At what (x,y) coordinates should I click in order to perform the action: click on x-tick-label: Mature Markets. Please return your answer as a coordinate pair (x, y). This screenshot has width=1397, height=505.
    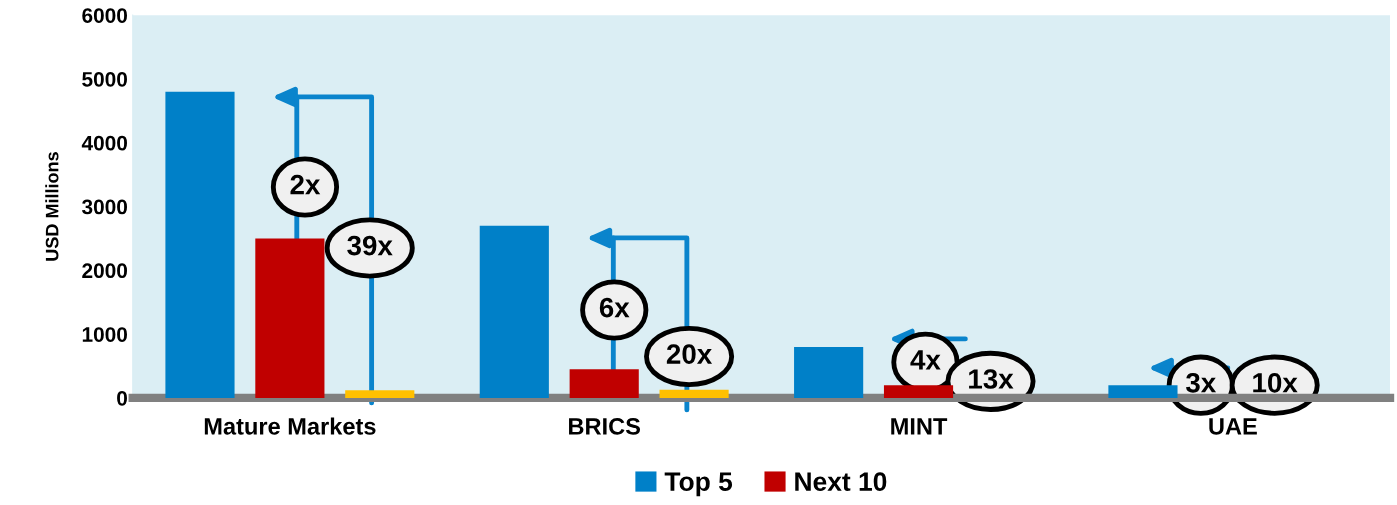
    Looking at the image, I should click on (290, 426).